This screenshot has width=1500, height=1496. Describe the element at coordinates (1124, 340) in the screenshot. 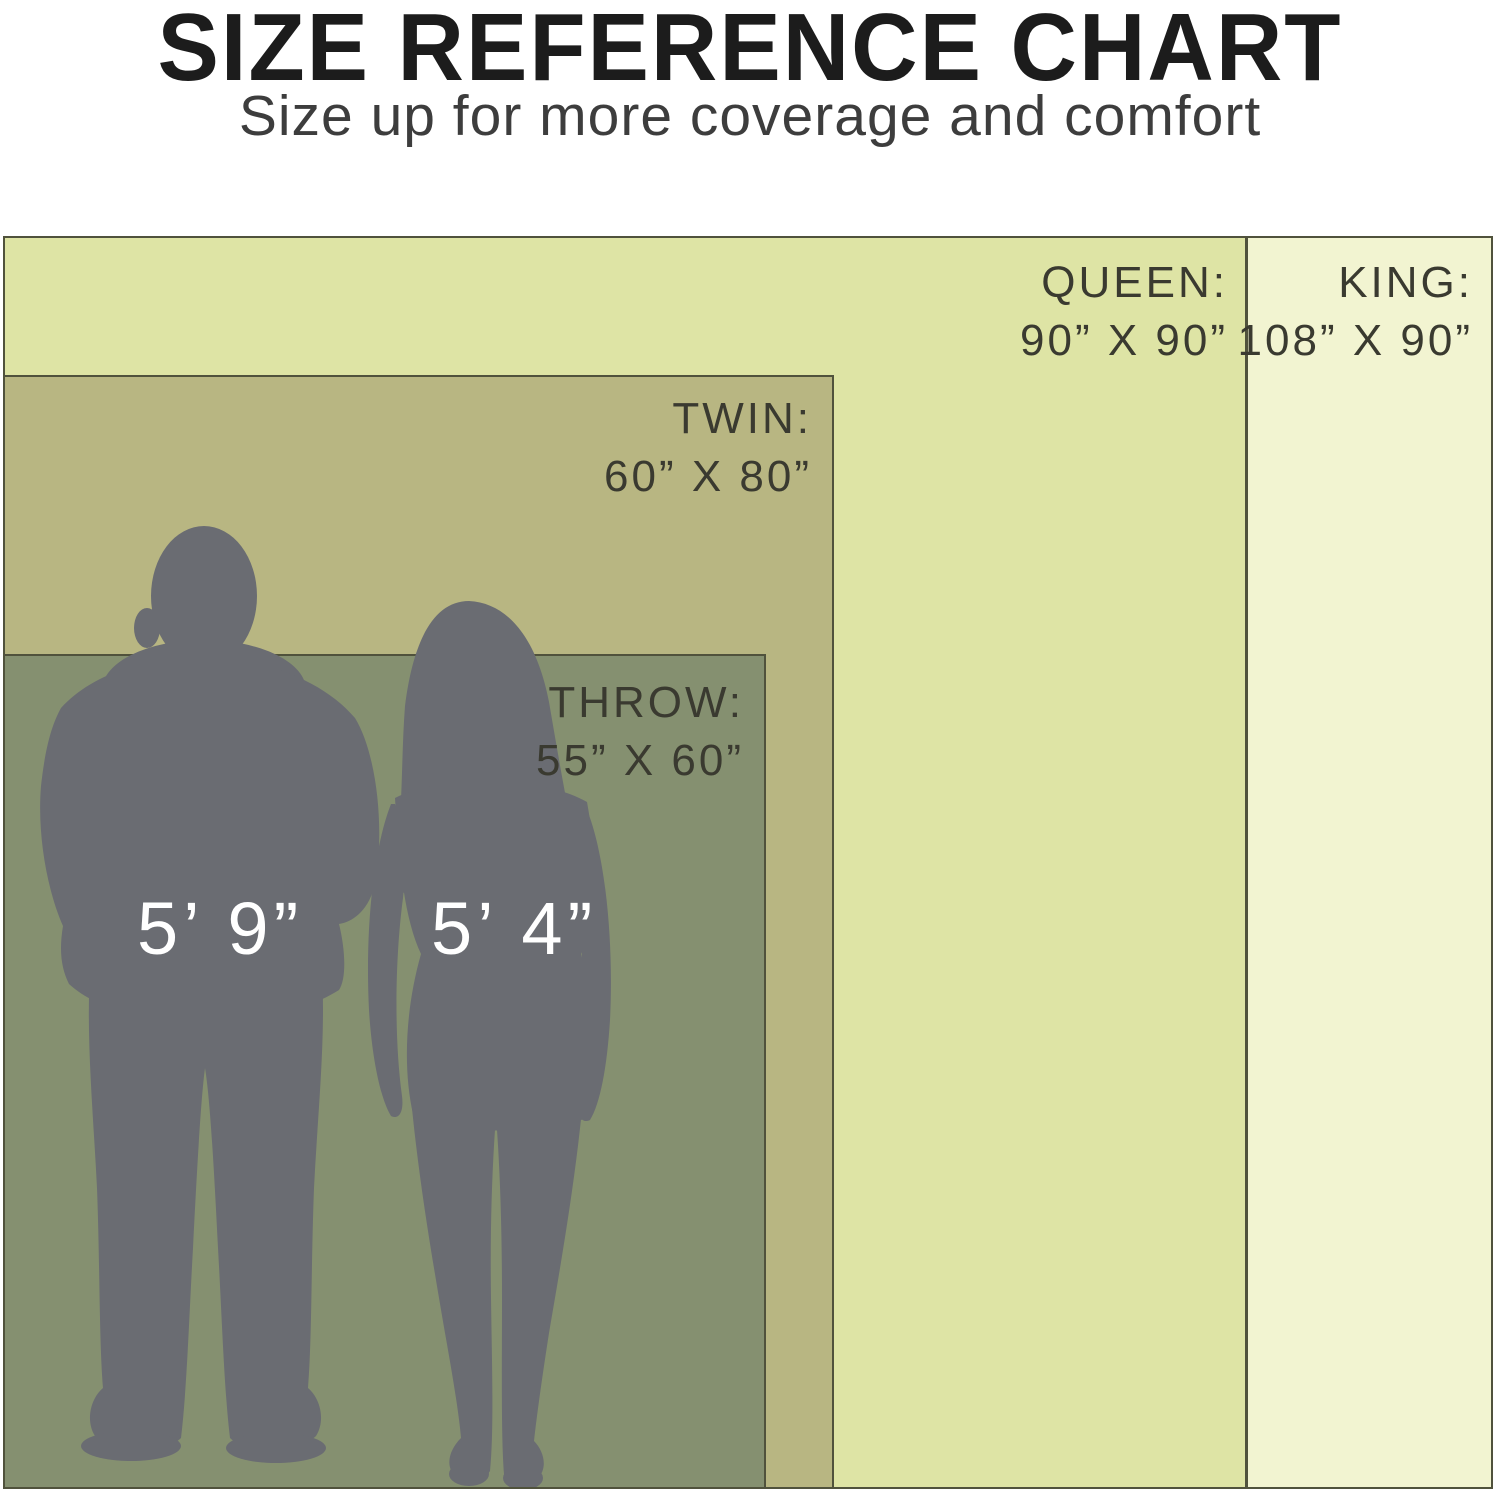

I see `queen-label-dimensions: 90” X 90”` at that location.